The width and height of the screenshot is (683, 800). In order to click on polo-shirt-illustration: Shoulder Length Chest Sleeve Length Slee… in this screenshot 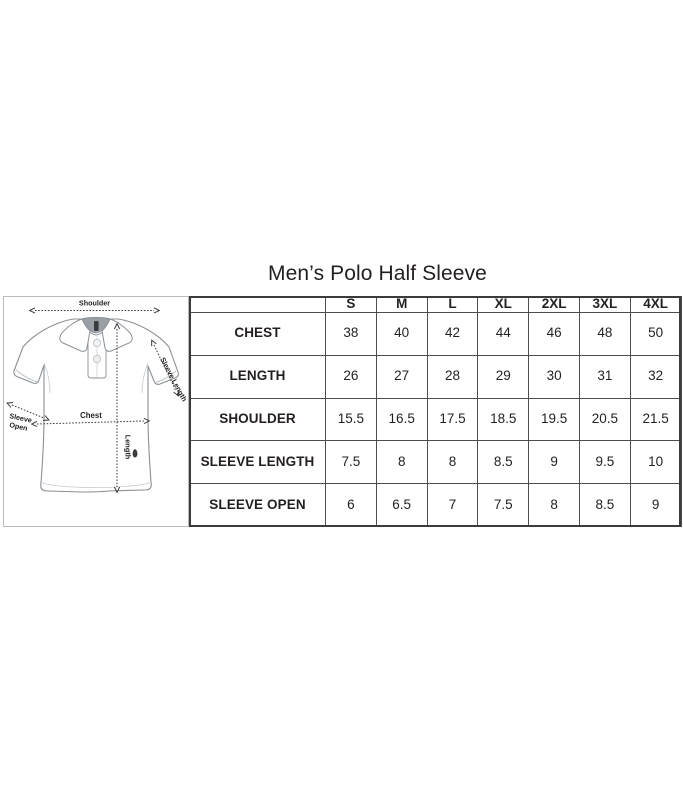, I will do `click(96, 413)`.